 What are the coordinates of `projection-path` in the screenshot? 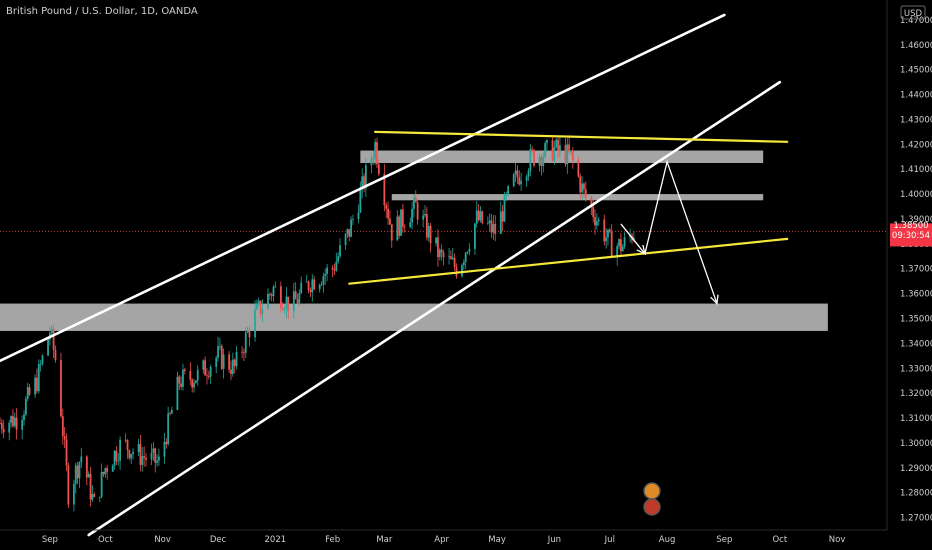 It's located at (669, 231).